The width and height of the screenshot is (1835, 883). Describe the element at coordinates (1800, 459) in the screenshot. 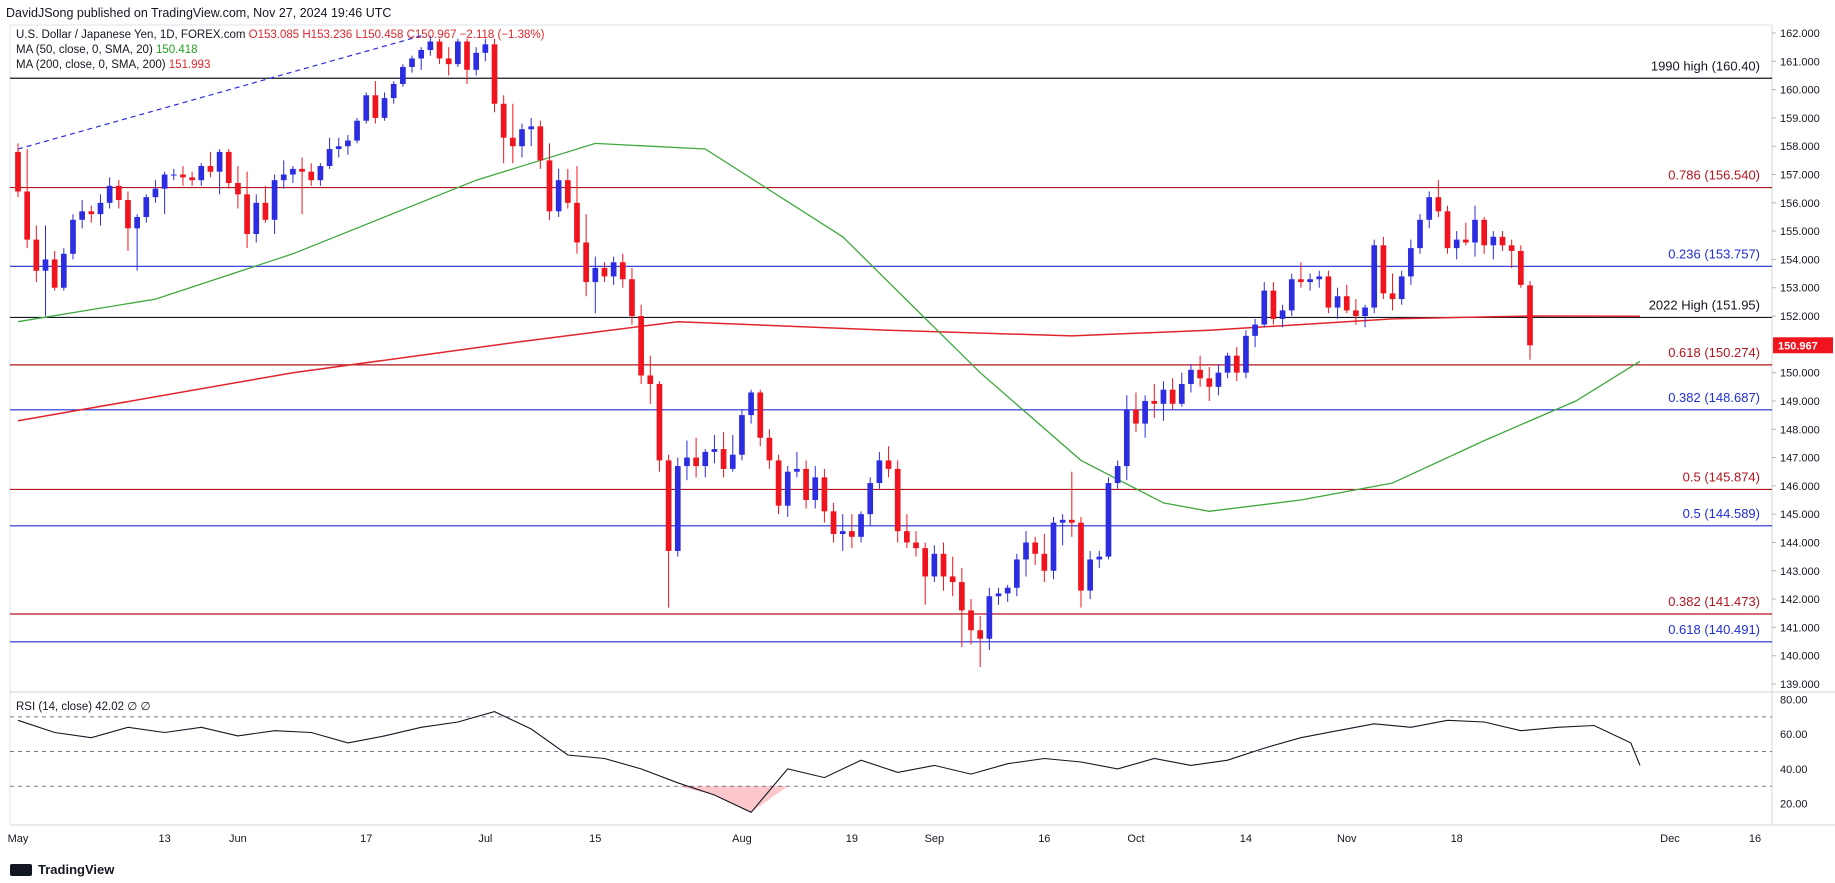

I see `price-axis-tick-label: 147.000` at that location.